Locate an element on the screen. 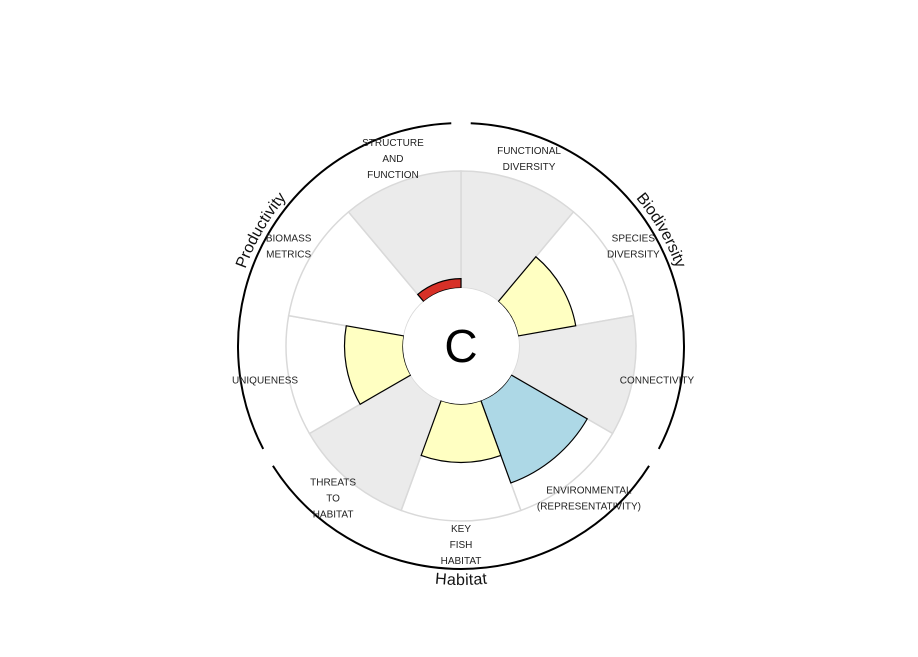 This screenshot has width=918, height=657. segment-label: FUNCTIONAL DIVERSITY is located at coordinates (529, 159).